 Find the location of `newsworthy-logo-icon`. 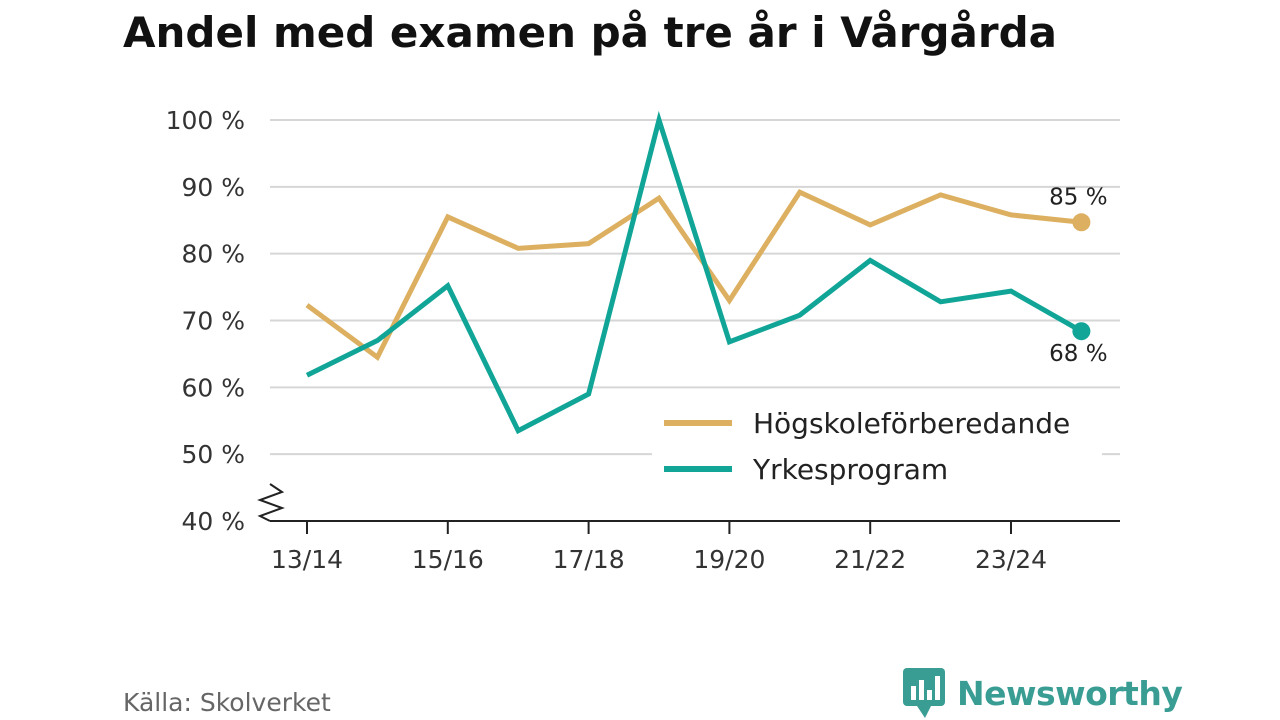

newsworthy-logo-icon is located at coordinates (924, 693).